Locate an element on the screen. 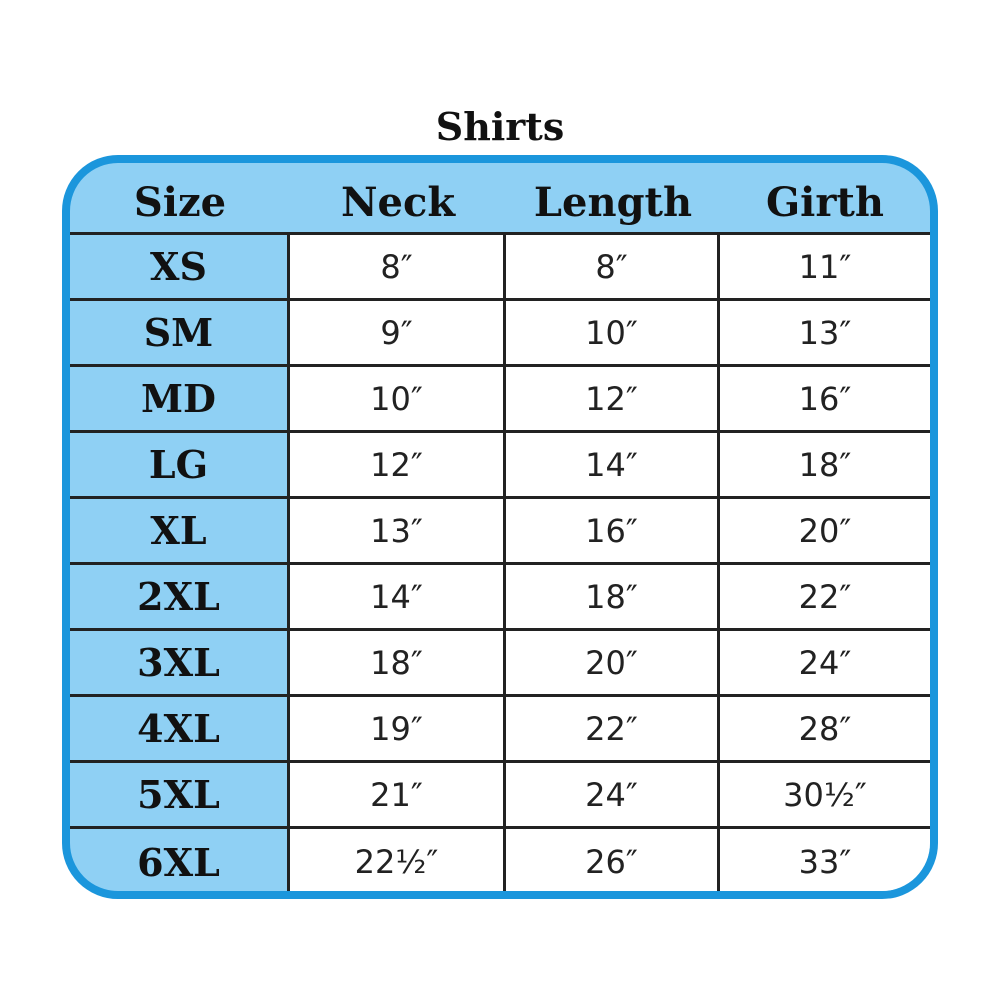  measurement-cell: 26″ is located at coordinates (613, 860).